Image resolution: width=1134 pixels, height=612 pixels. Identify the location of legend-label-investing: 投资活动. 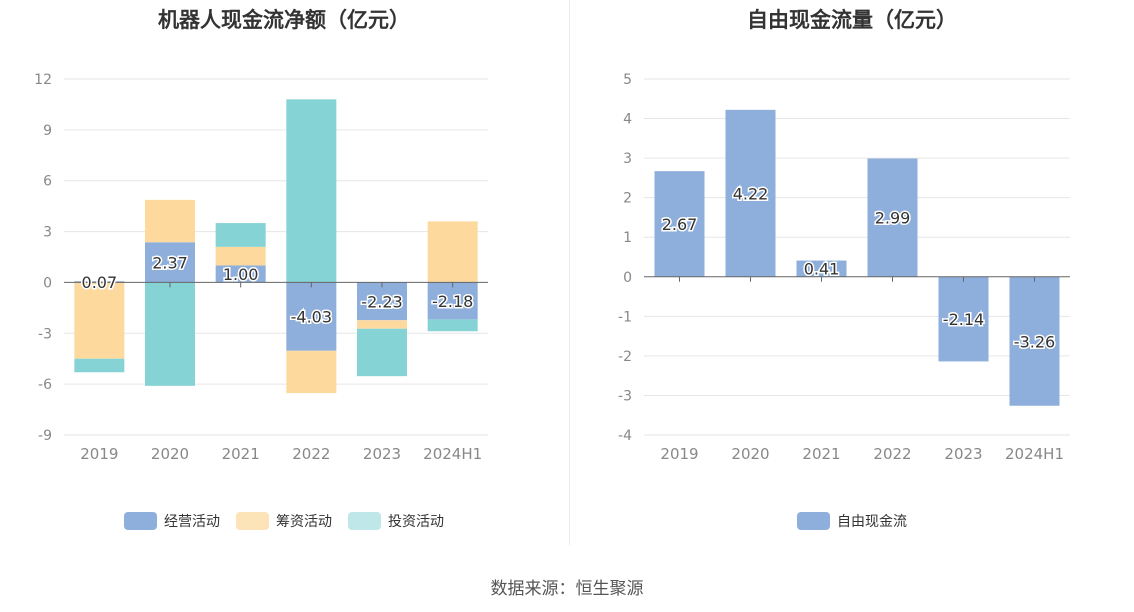
(416, 522).